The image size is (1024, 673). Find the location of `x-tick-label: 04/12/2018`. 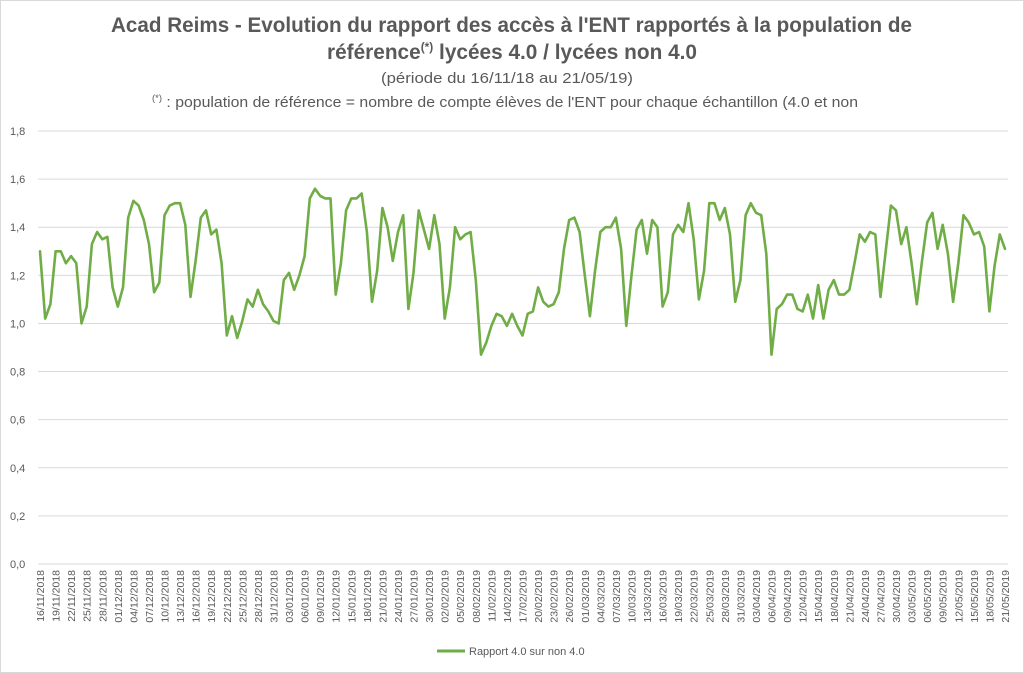

x-tick-label: 04/12/2018 is located at coordinates (134, 596).